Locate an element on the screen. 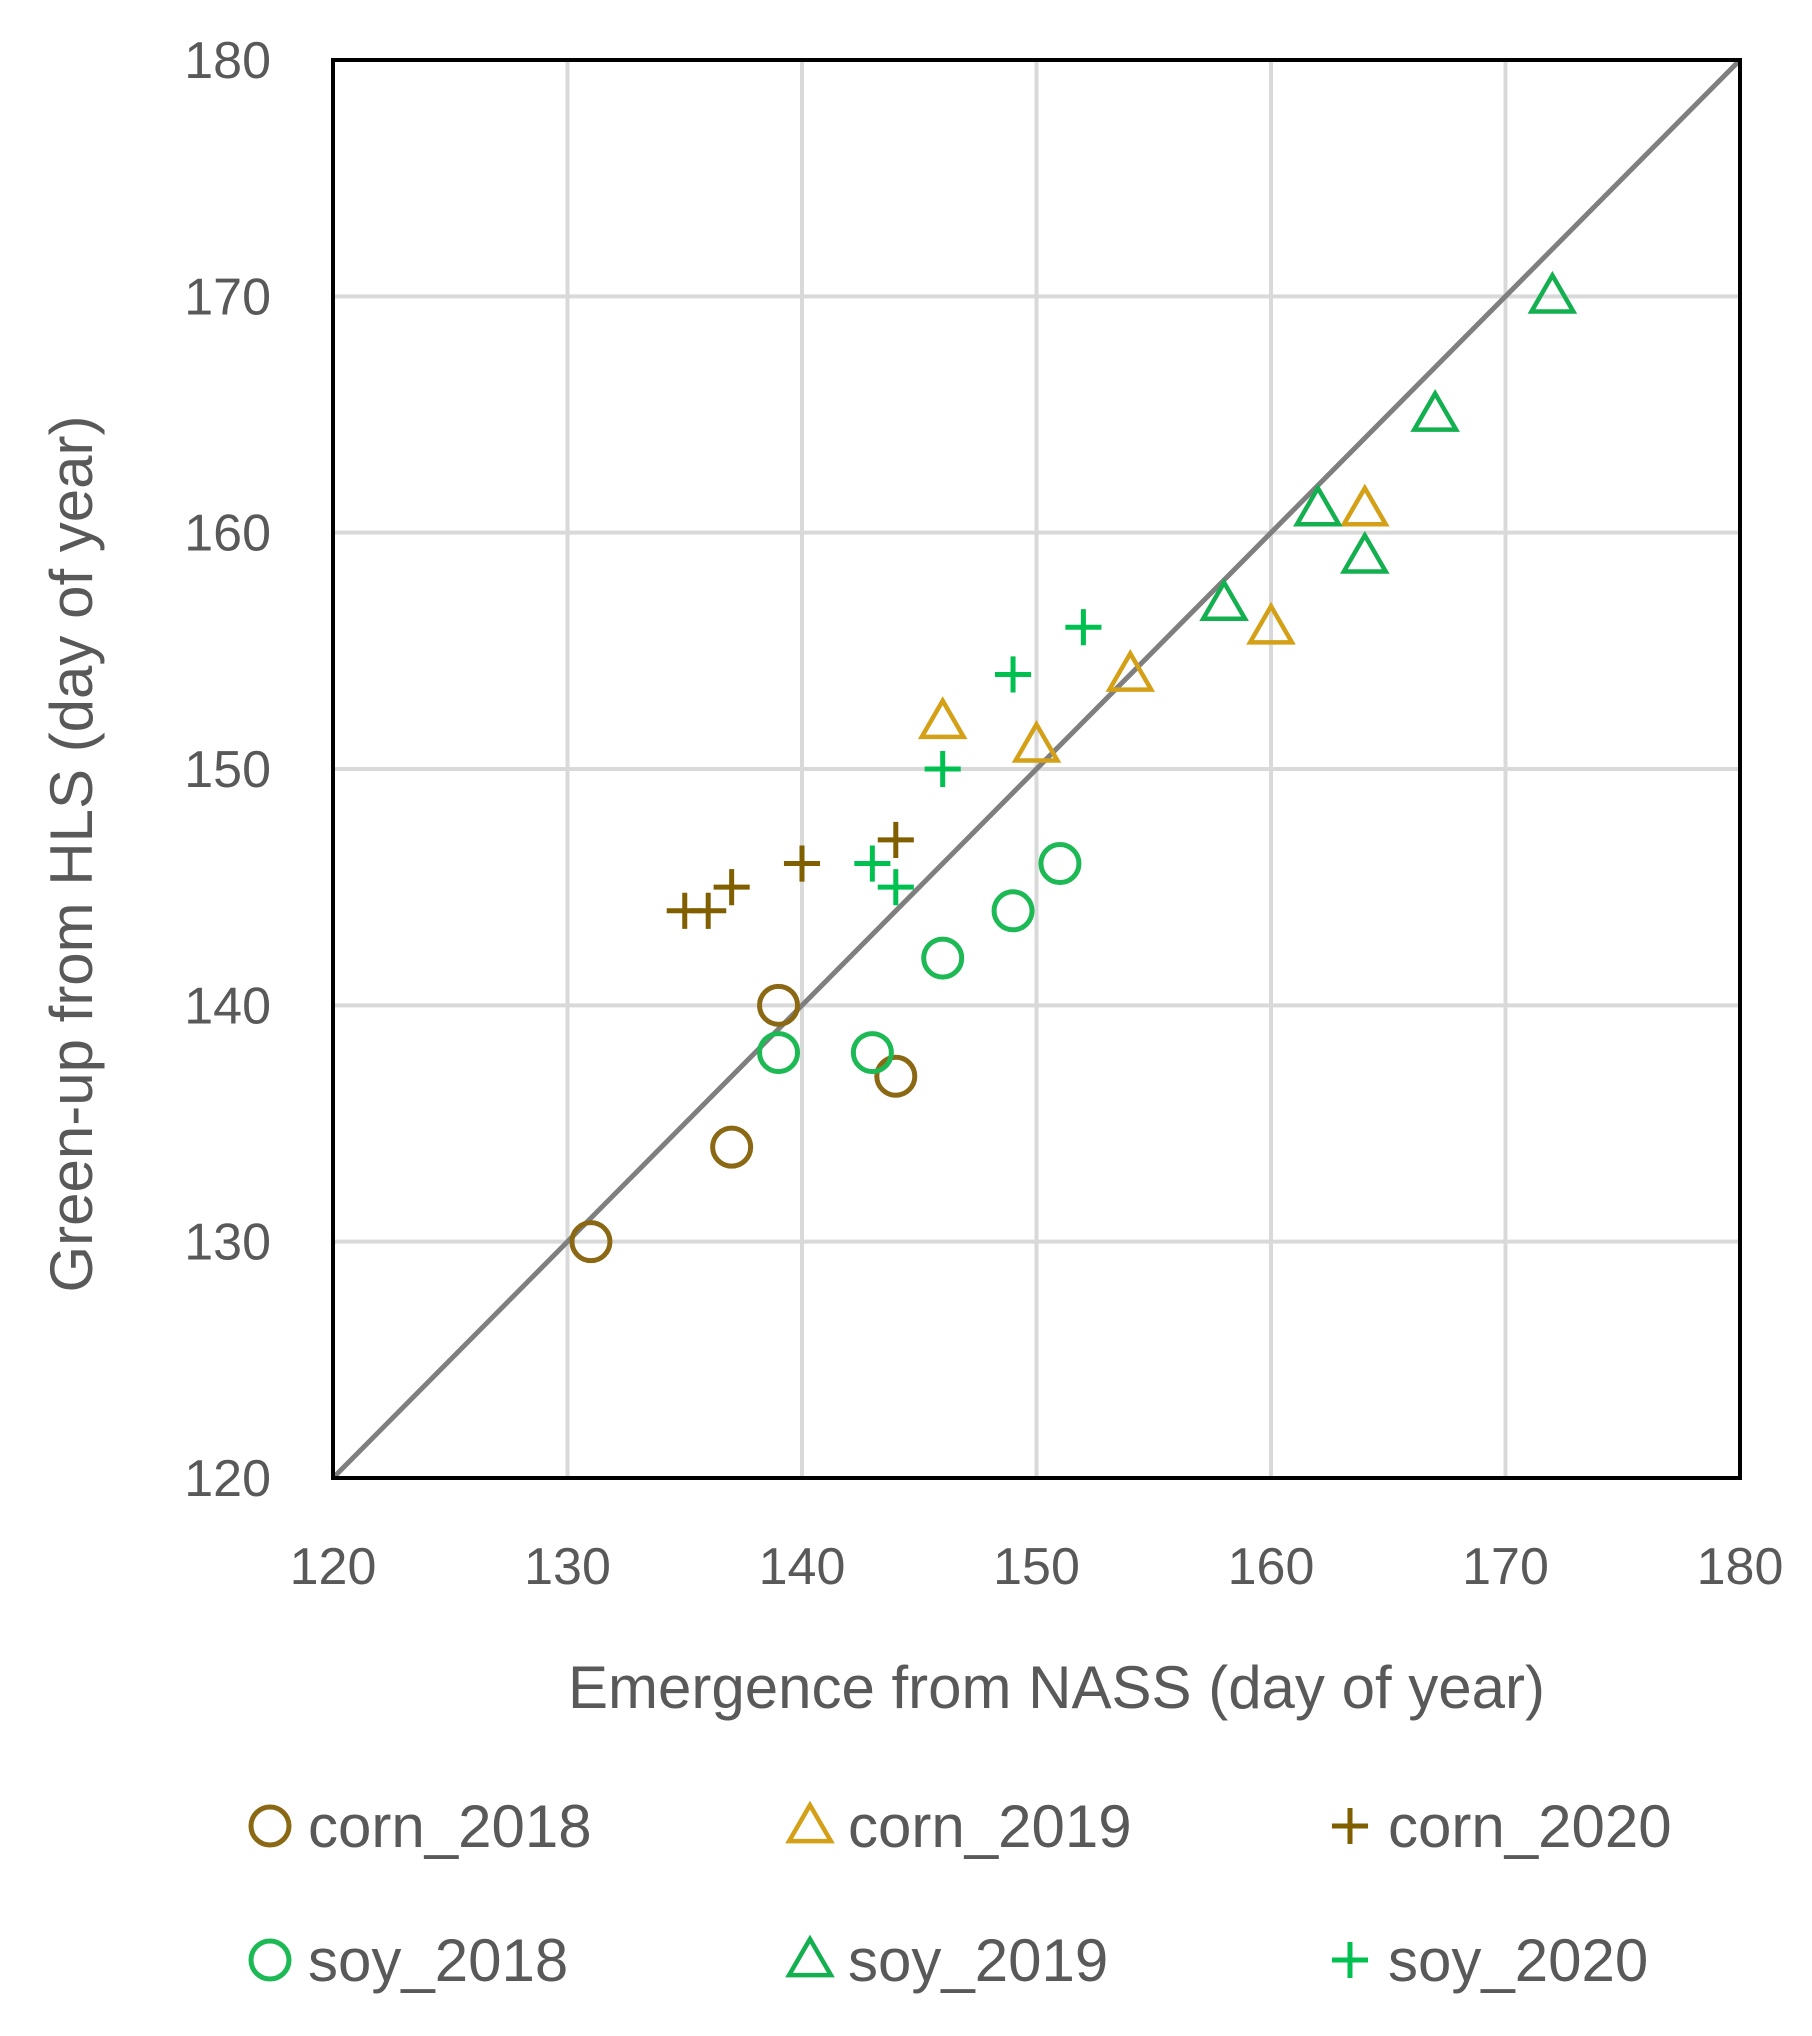 The image size is (1812, 2036). series-corn_2020 is located at coordinates (790, 875).